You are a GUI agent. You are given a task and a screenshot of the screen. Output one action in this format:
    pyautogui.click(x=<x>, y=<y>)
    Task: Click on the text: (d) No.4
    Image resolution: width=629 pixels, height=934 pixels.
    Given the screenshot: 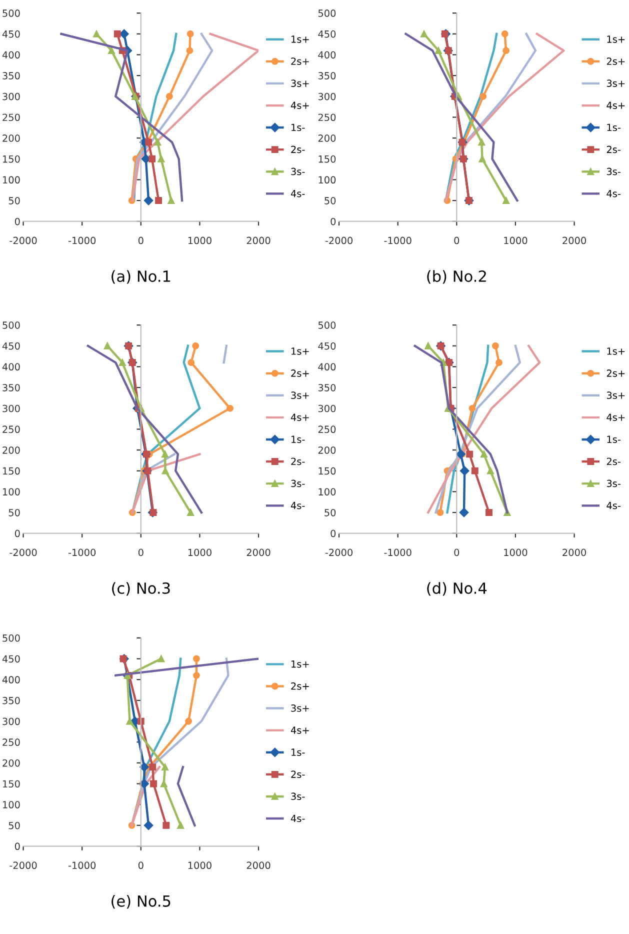 What is the action you would take?
    pyautogui.click(x=457, y=589)
    